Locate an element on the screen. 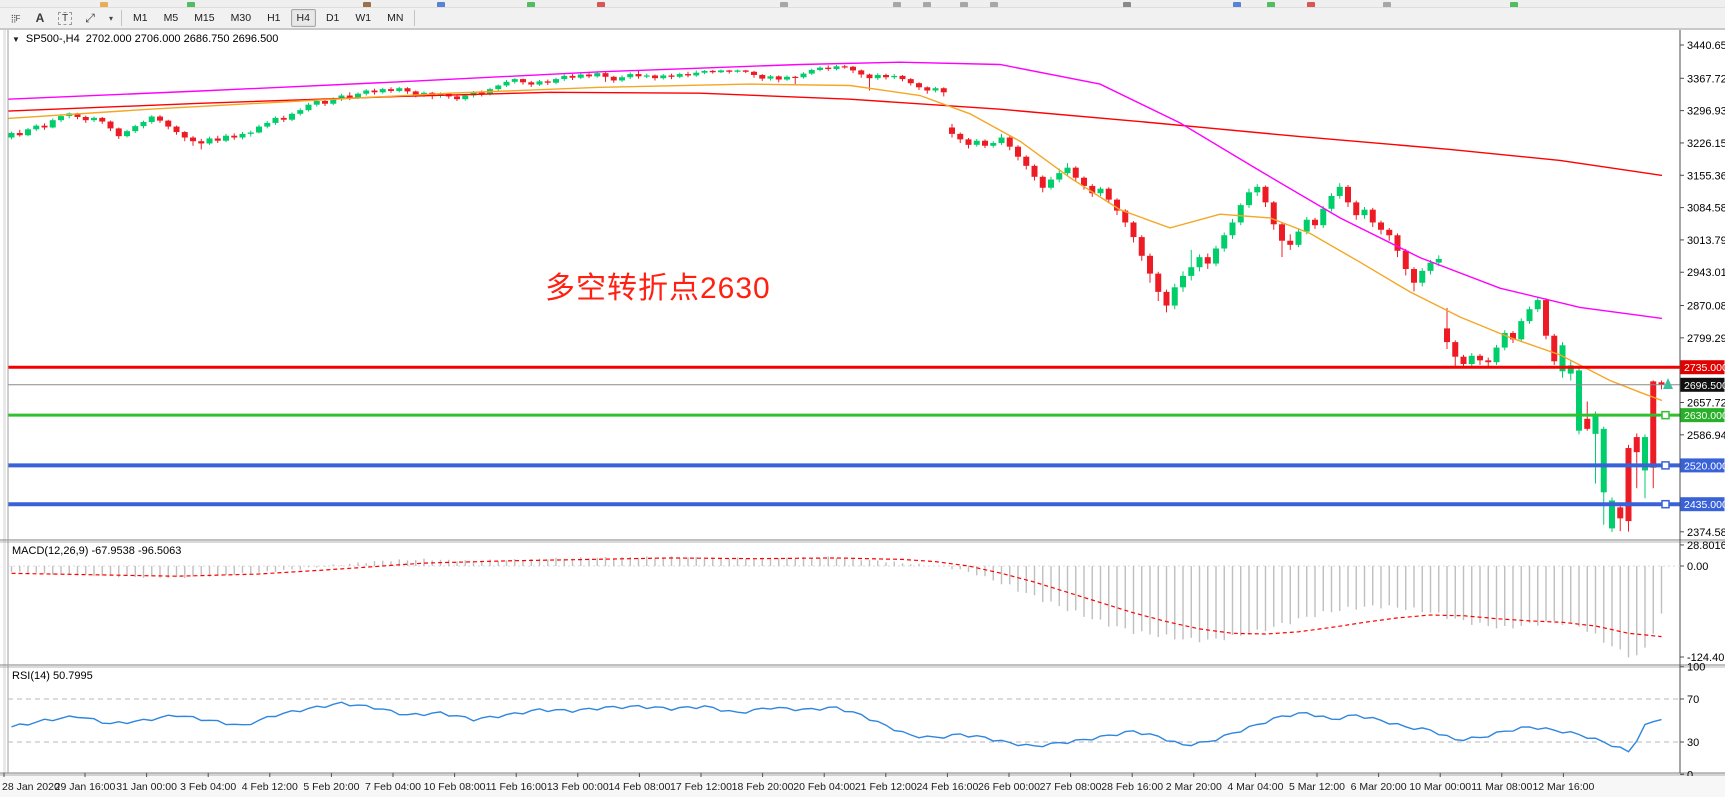  arrows-icon: ⤢ is located at coordinates (90, 17).